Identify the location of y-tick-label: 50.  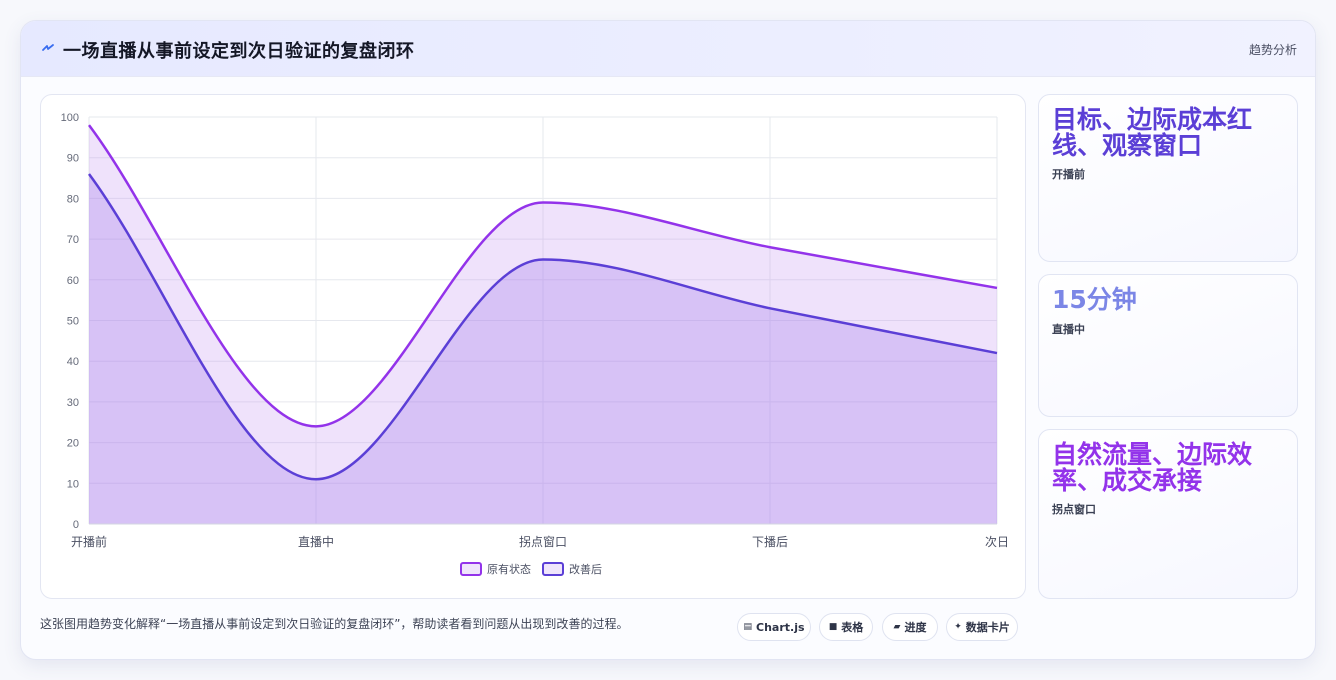
(73, 322).